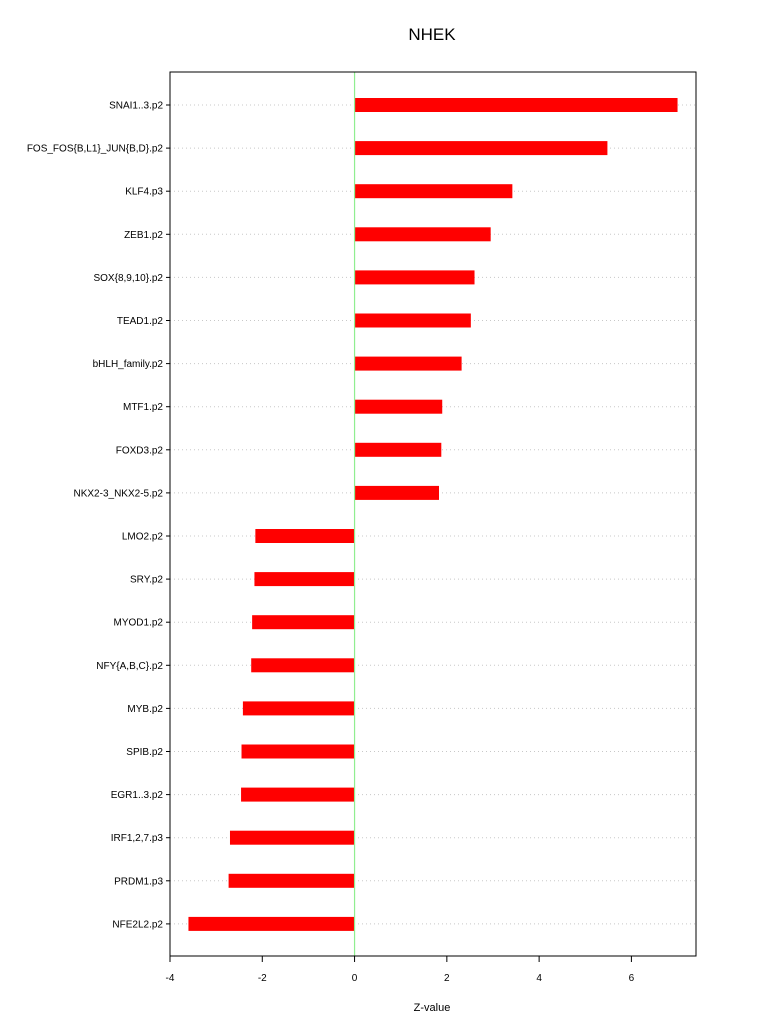 Image resolution: width=768 pixels, height=1028 pixels. What do you see at coordinates (170, 978) in the screenshot?
I see `x-tick-label: -4` at bounding box center [170, 978].